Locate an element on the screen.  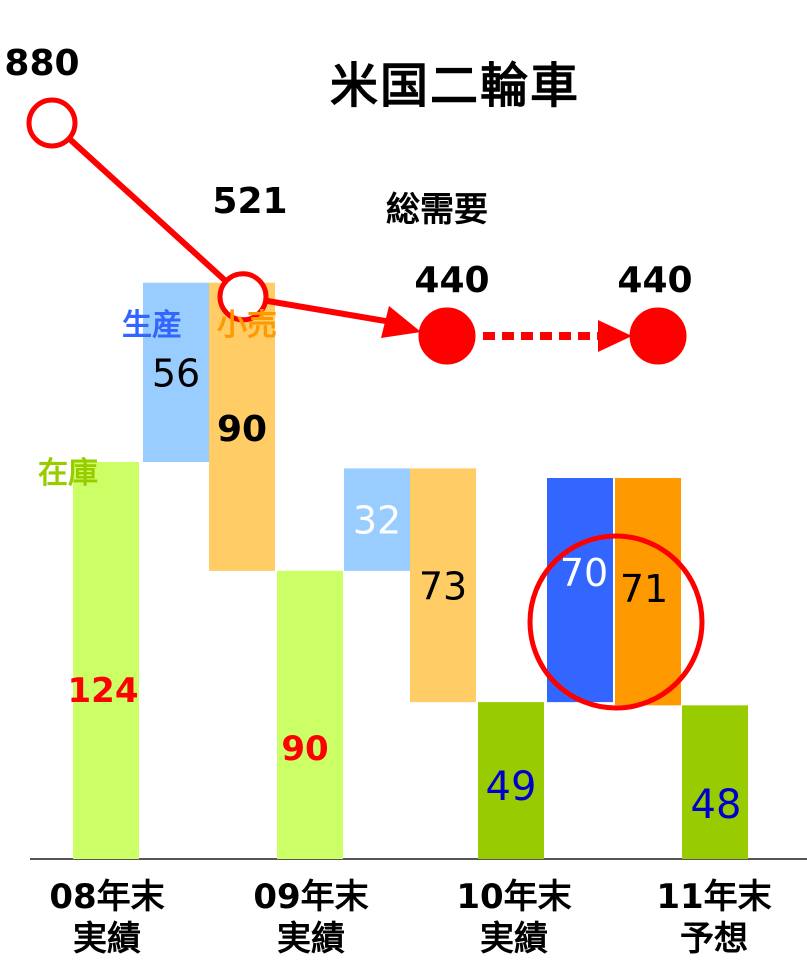
legend-production: 生産 is located at coordinates (152, 325).